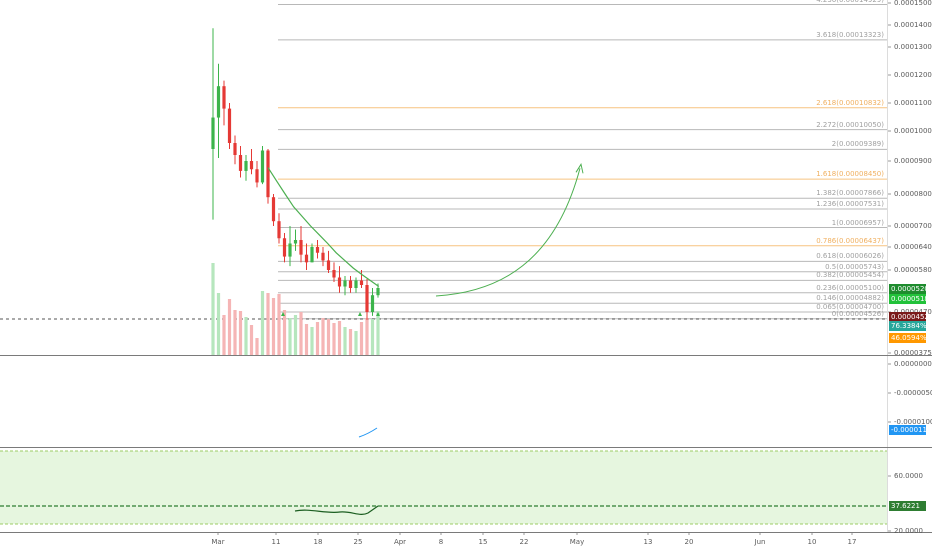  What do you see at coordinates (689, 542) in the screenshot?
I see `time-tick-label: 20` at bounding box center [689, 542].